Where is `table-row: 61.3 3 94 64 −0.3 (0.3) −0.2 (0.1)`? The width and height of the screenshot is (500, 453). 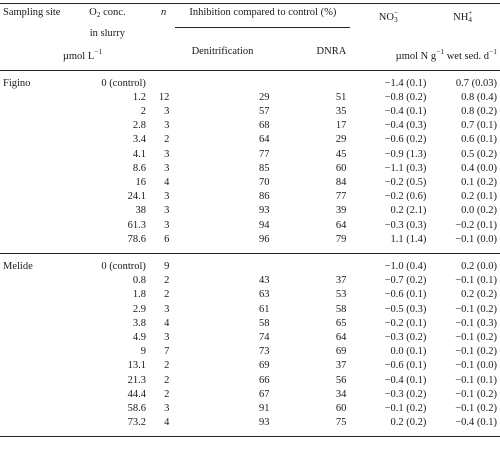 table-row: 61.3 3 94 64 −0.3 (0.3) −0.2 (0.1) is located at coordinates (250, 226).